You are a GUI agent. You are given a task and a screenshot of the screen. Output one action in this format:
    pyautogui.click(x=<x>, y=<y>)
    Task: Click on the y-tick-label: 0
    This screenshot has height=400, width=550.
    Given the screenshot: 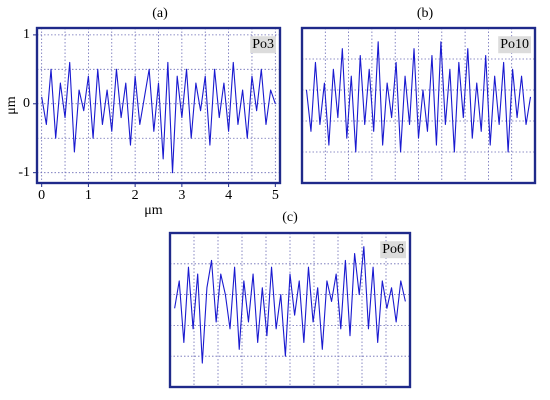 What is the action you would take?
    pyautogui.click(x=26, y=103)
    